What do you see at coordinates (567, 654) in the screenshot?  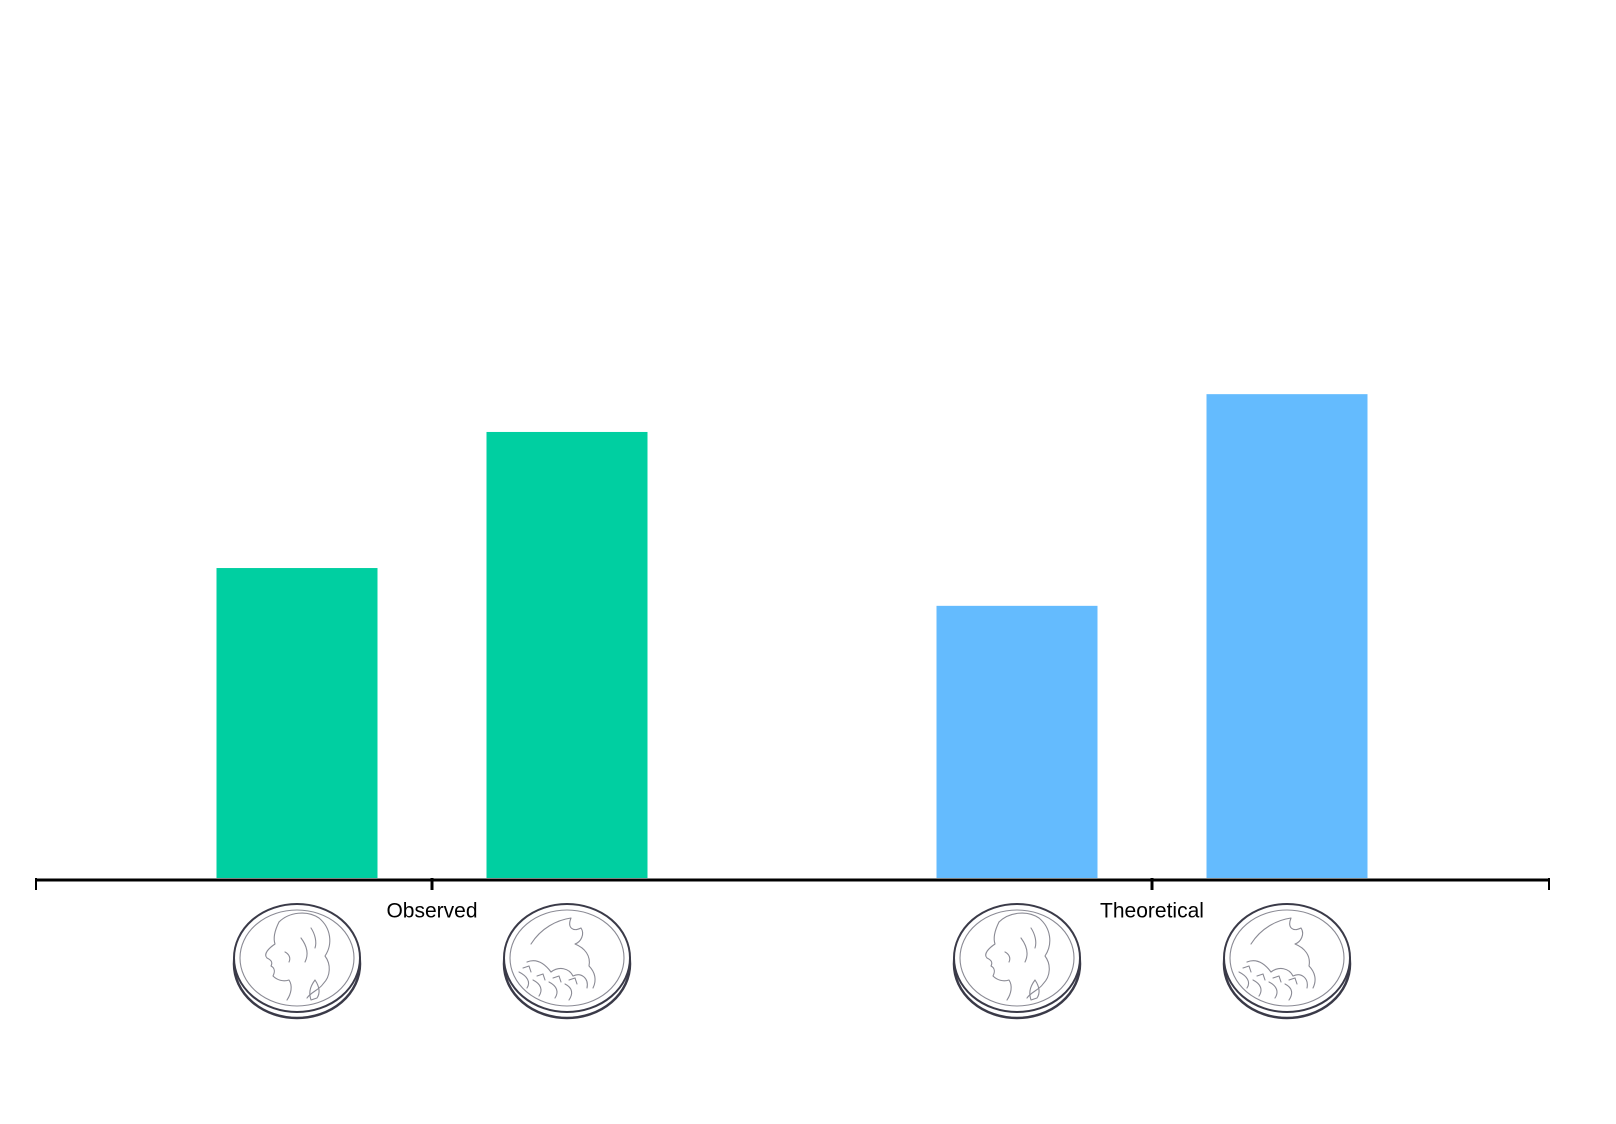 I see `bar-observed-tails` at bounding box center [567, 654].